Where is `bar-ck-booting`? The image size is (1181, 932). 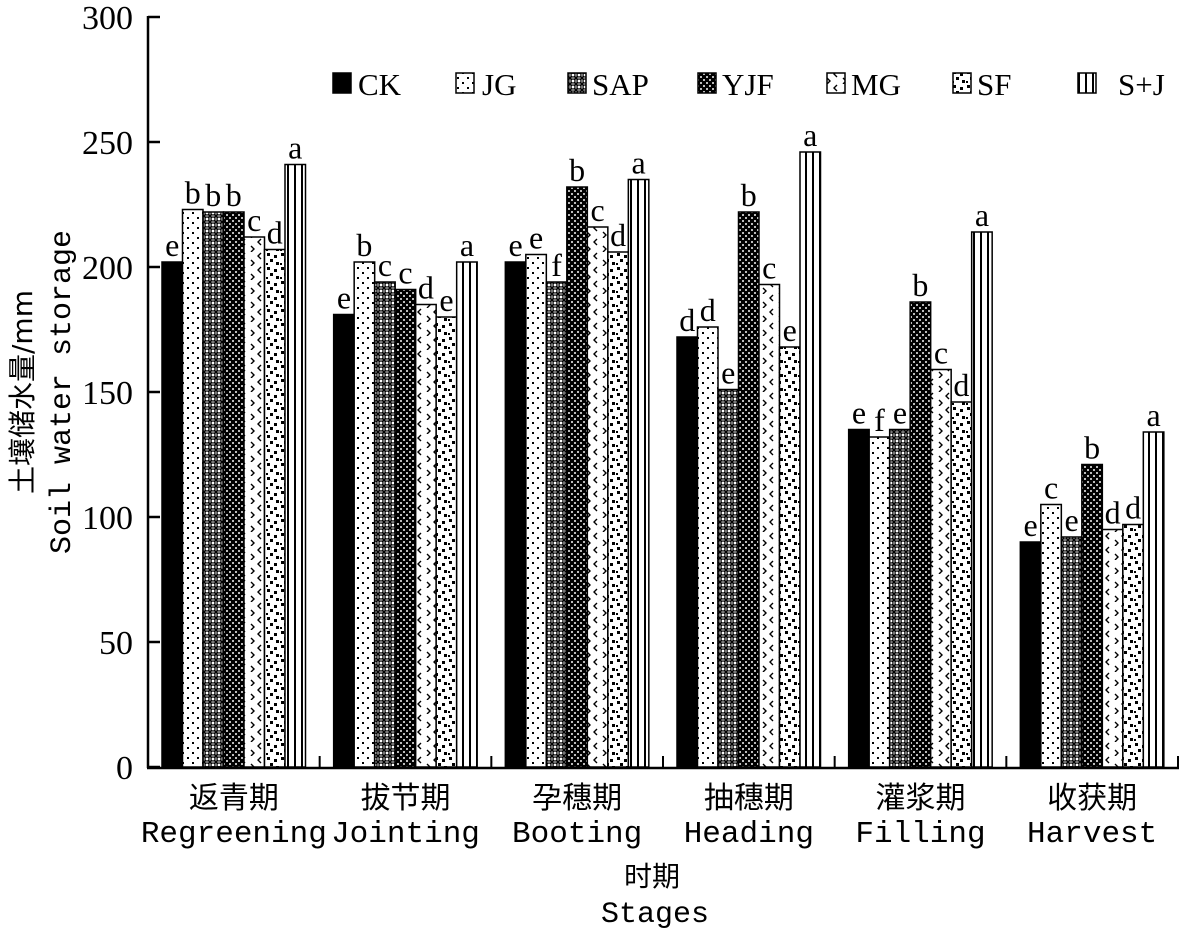
bar-ck-booting is located at coordinates (515, 514).